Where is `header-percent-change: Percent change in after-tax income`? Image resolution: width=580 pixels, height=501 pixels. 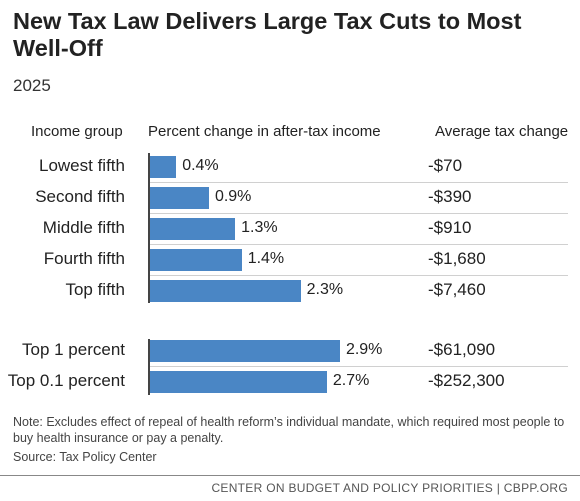 header-percent-change: Percent change in after-tax income is located at coordinates (264, 131).